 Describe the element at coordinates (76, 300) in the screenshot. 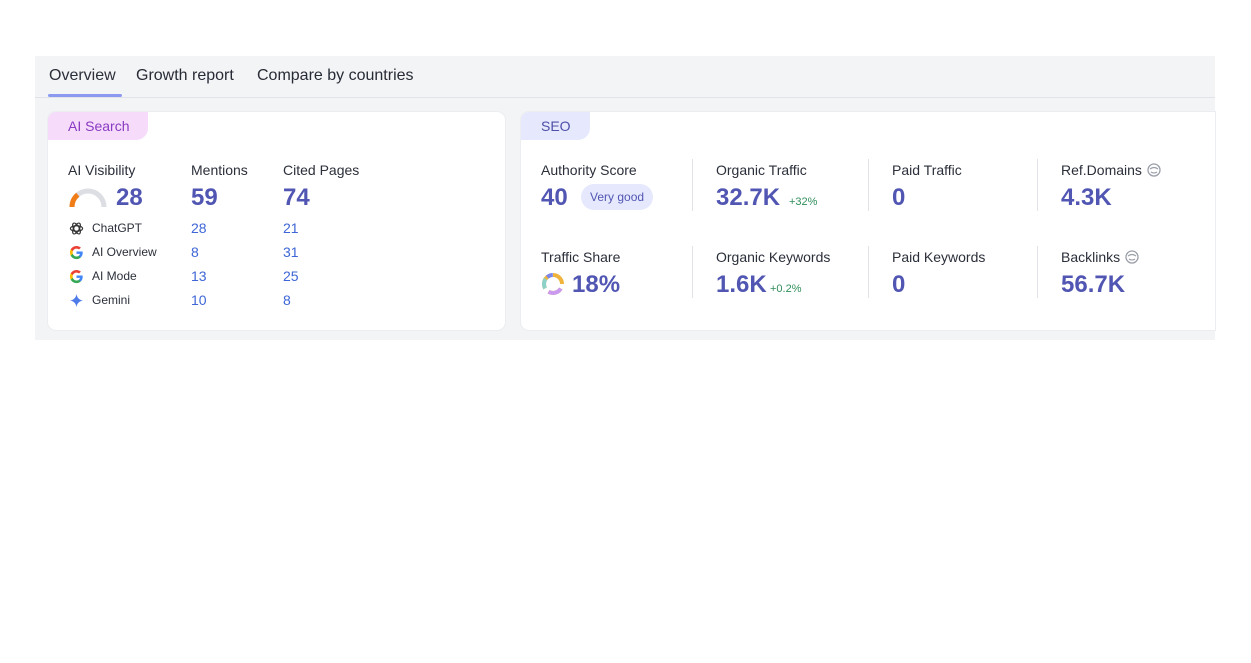

I see `gemini-icon` at that location.